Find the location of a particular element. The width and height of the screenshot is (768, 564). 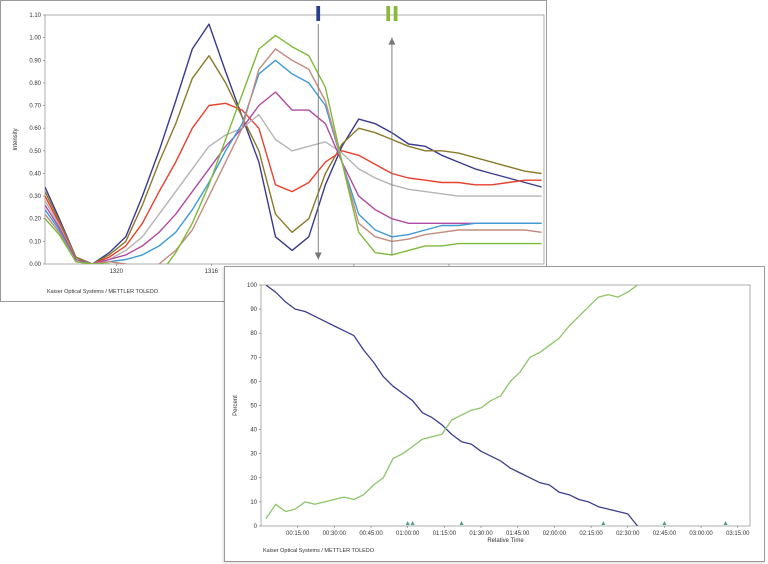

y-tick-label: 0.50 is located at coordinates (35, 152).